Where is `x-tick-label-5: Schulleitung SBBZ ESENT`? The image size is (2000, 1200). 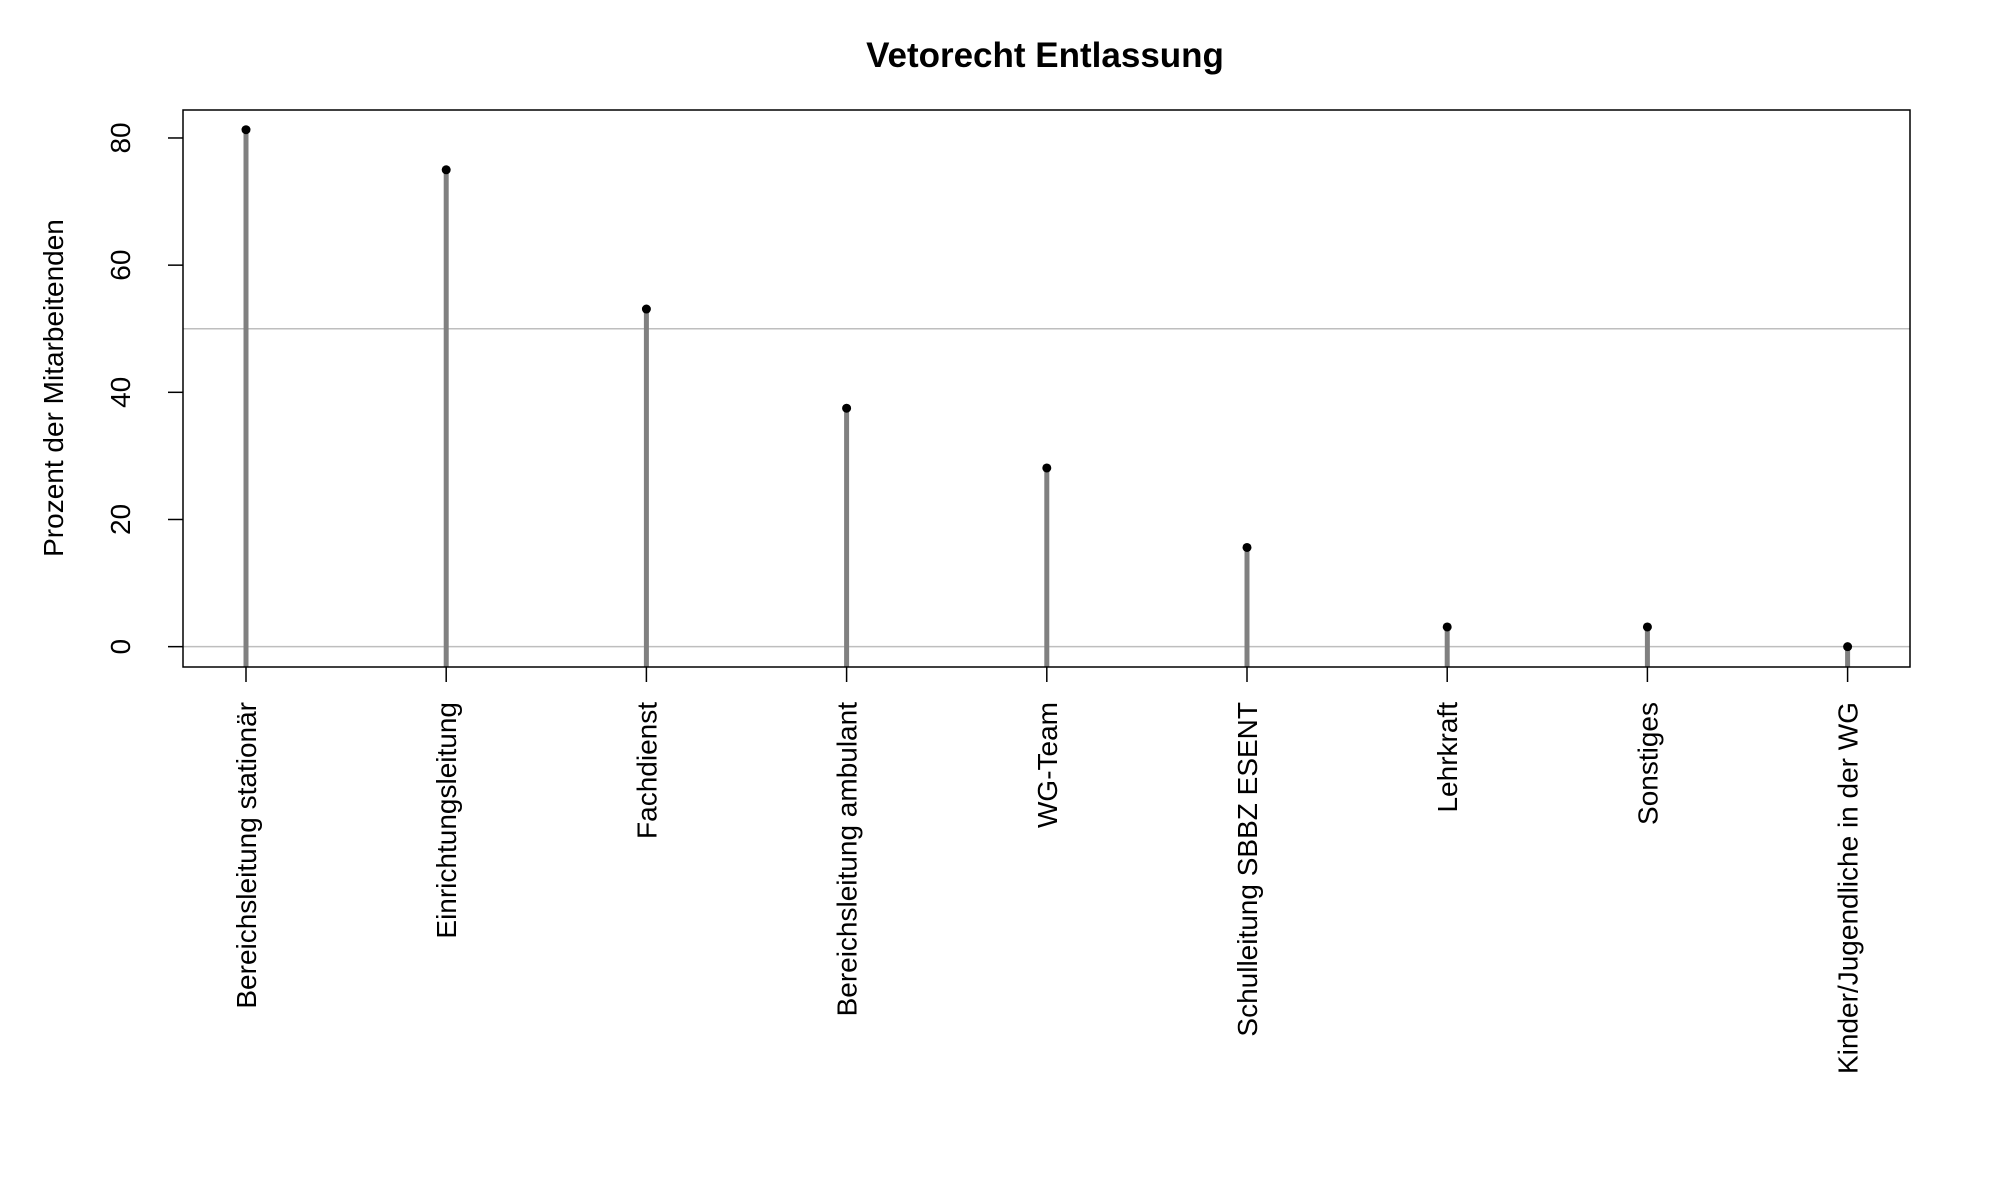 x-tick-label-5: Schulleitung SBBZ ESENT is located at coordinates (1247, 869).